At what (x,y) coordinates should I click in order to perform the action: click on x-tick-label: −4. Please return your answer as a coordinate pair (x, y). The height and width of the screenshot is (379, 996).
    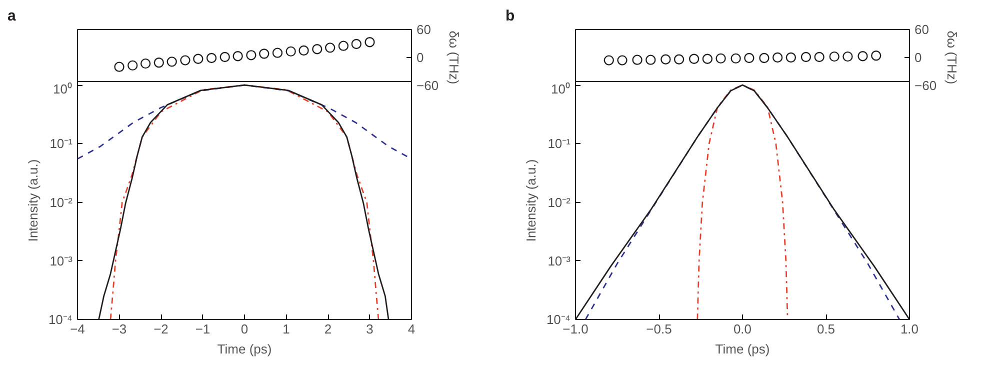
    Looking at the image, I should click on (77, 329).